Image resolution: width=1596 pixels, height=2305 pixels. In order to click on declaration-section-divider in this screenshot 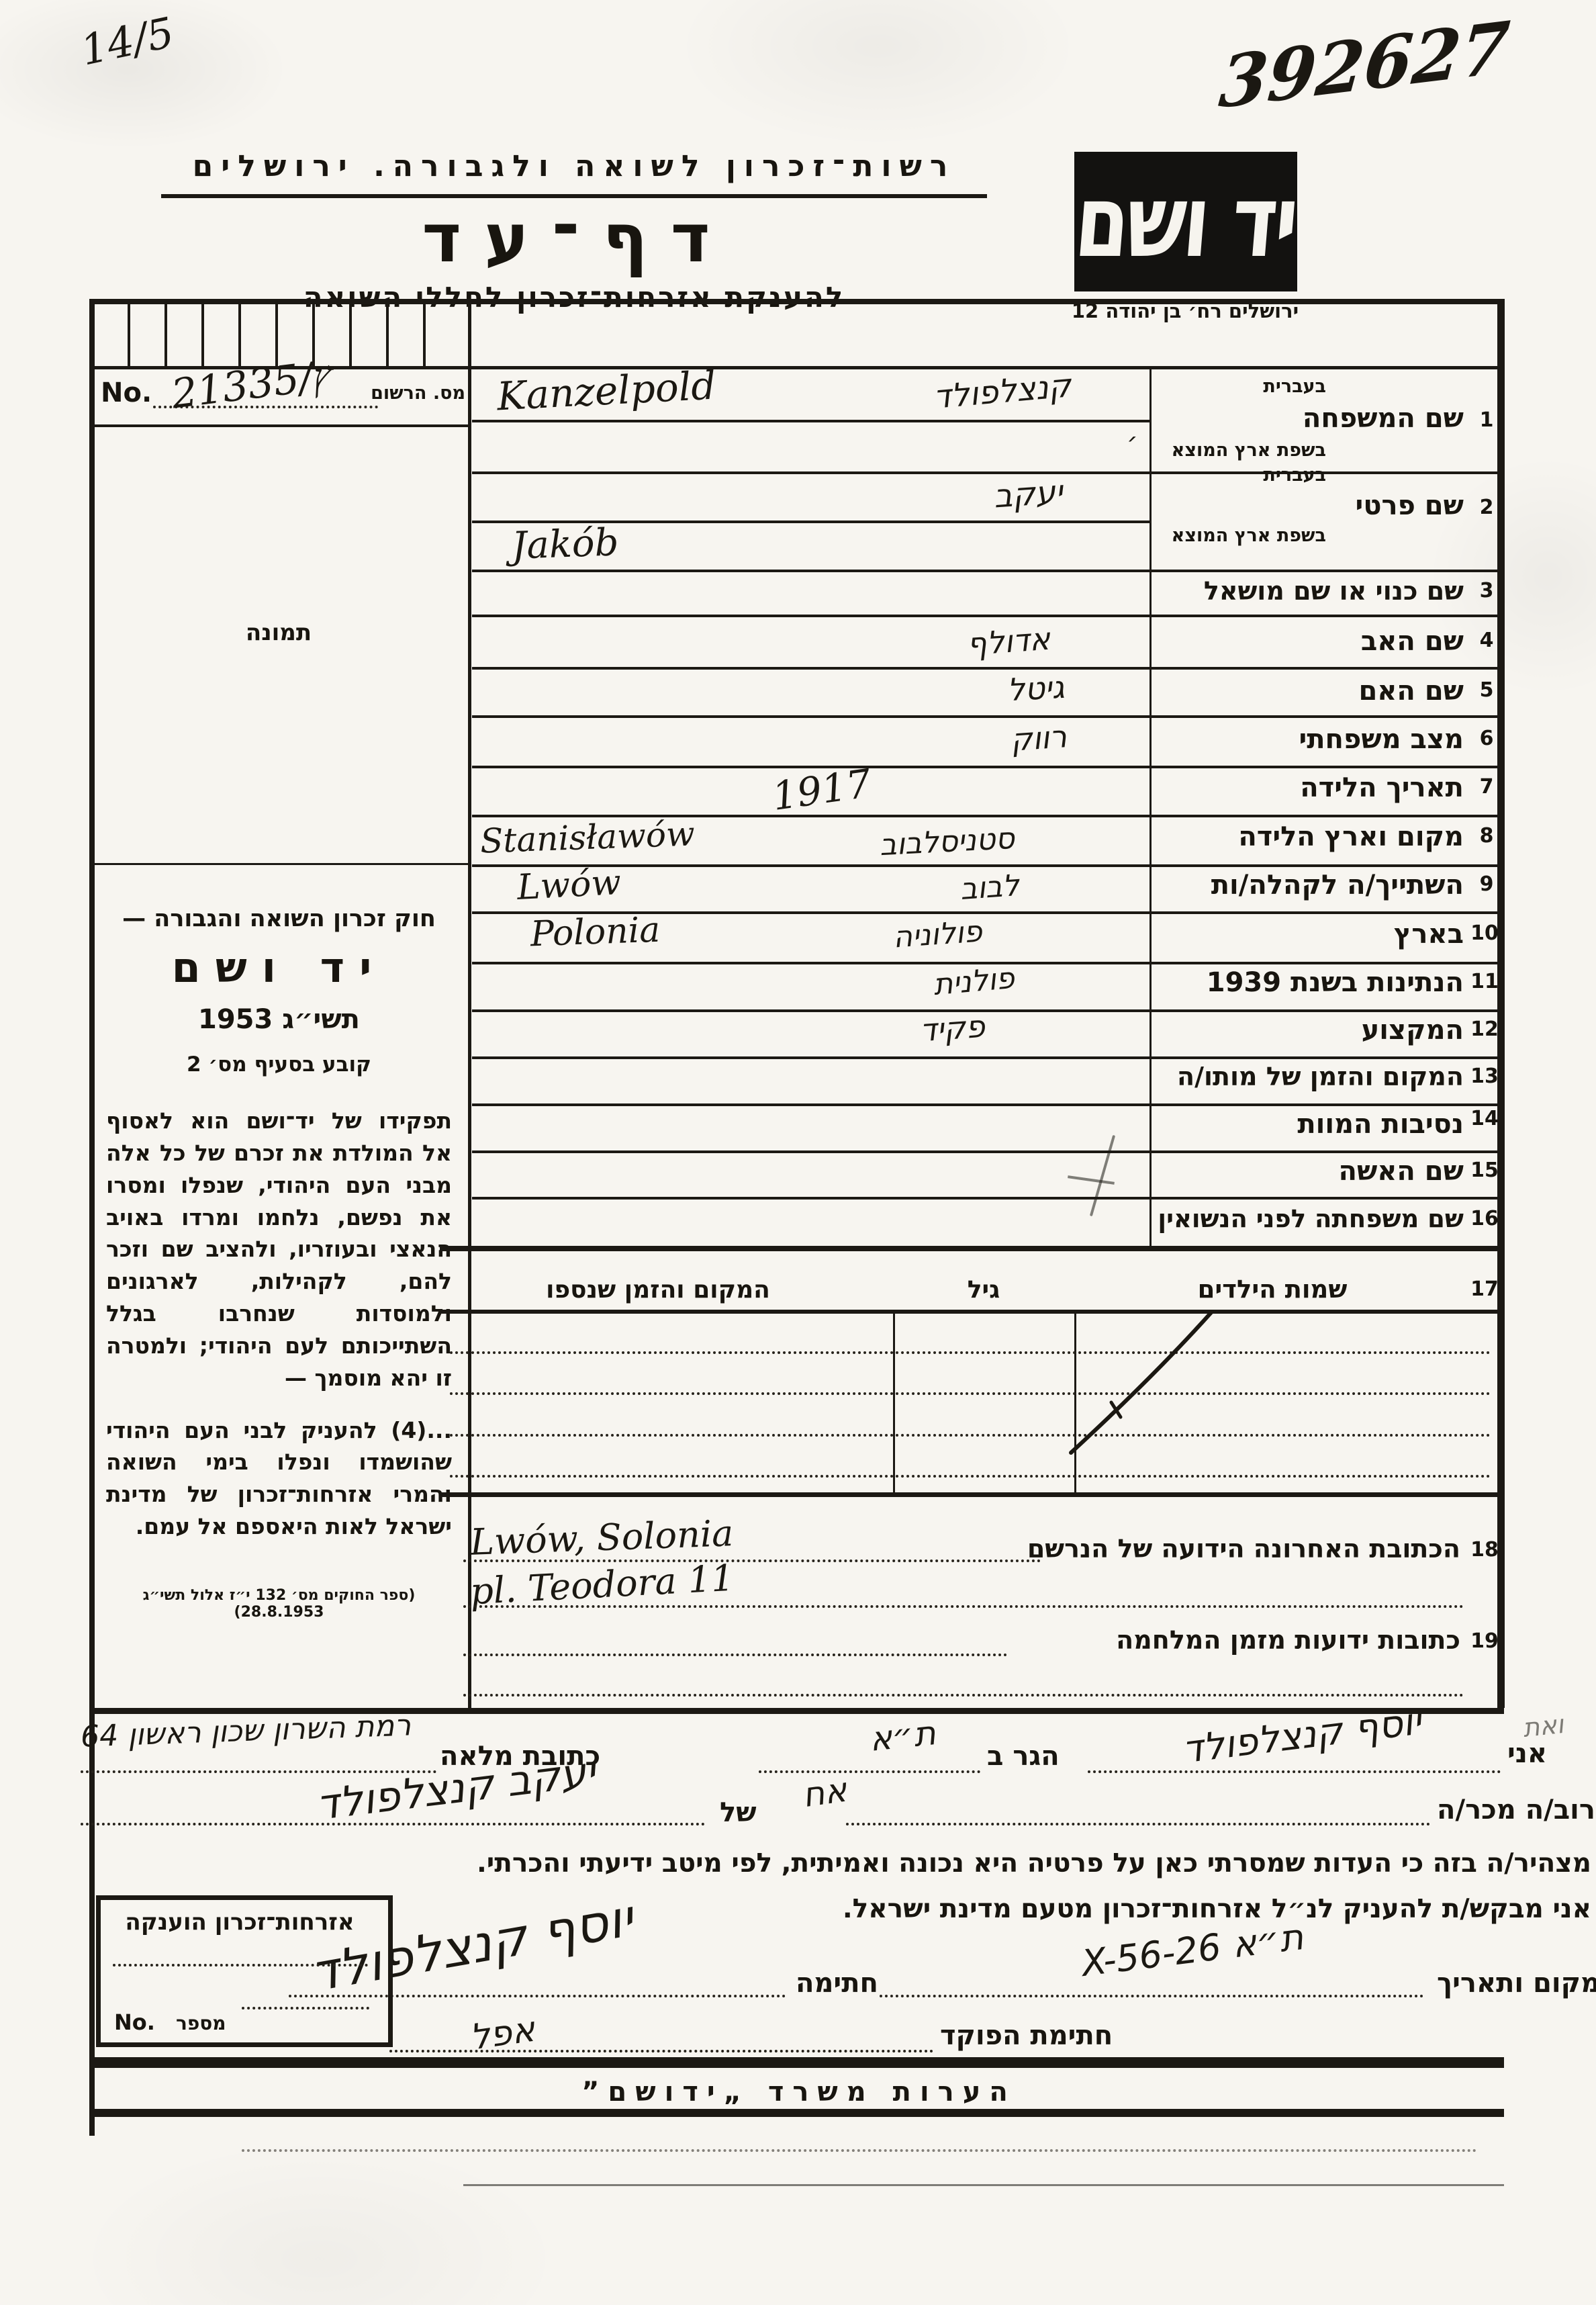, I will do `click(796, 1711)`.